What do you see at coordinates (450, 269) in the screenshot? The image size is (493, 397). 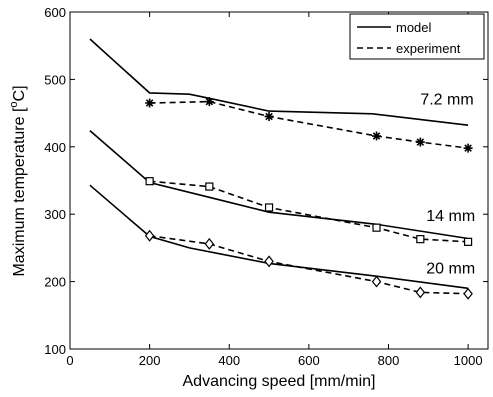 I see `annotation-label: 20 mm` at bounding box center [450, 269].